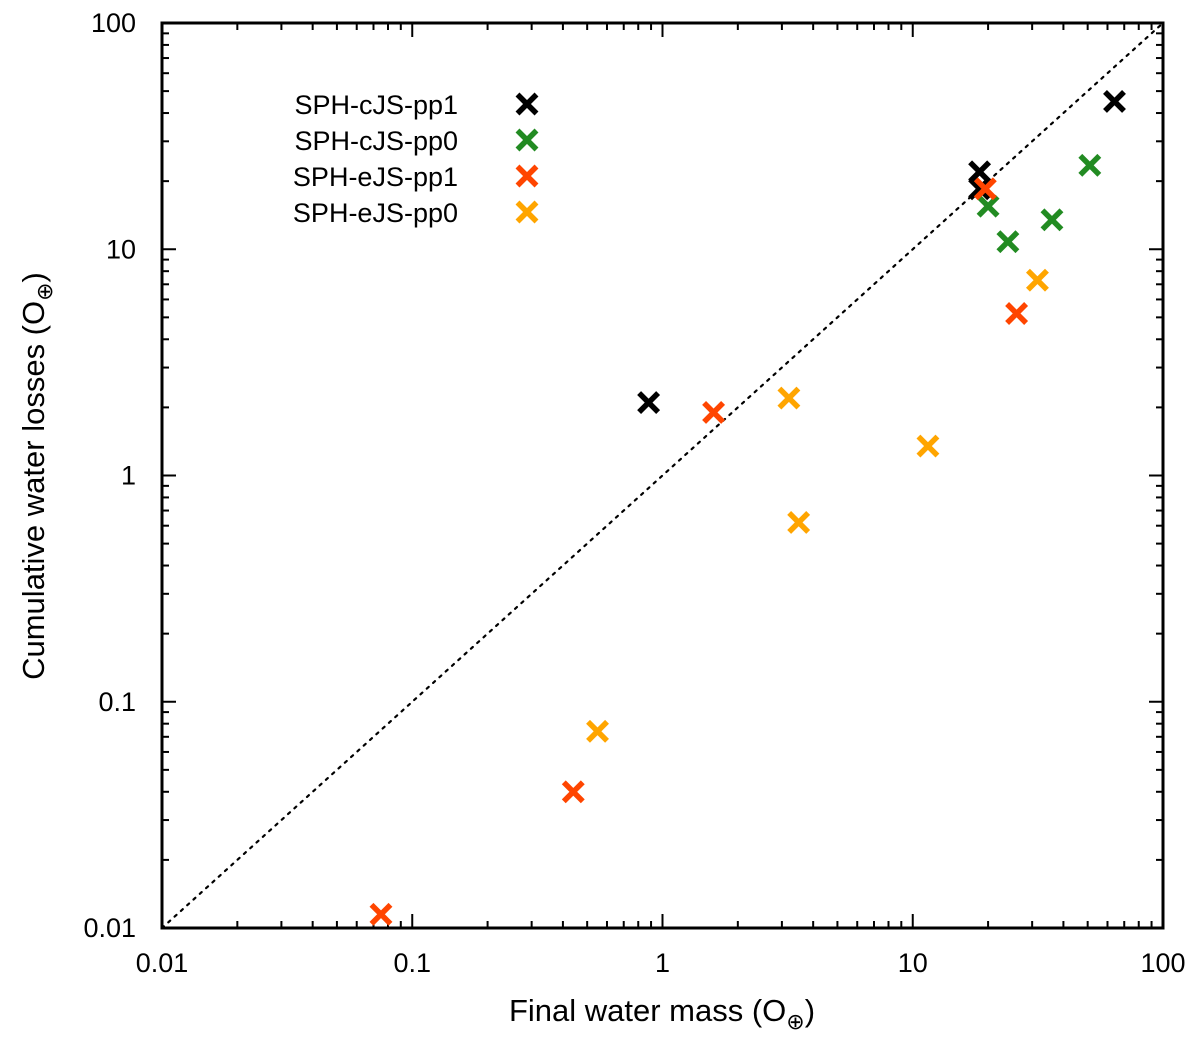 Image resolution: width=1200 pixels, height=1040 pixels. Describe the element at coordinates (162, 963) in the screenshot. I see `x-tick-label: 0.01` at that location.